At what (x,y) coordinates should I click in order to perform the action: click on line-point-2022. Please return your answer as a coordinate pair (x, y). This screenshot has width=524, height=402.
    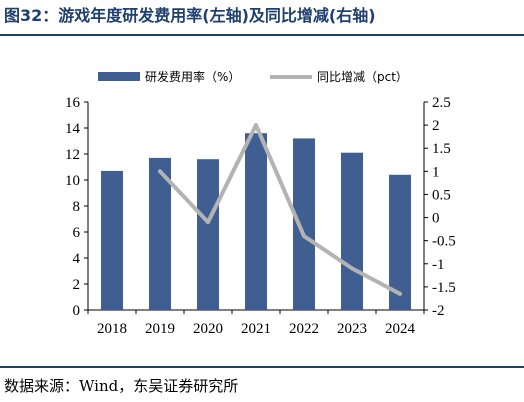
    Looking at the image, I should click on (304, 236).